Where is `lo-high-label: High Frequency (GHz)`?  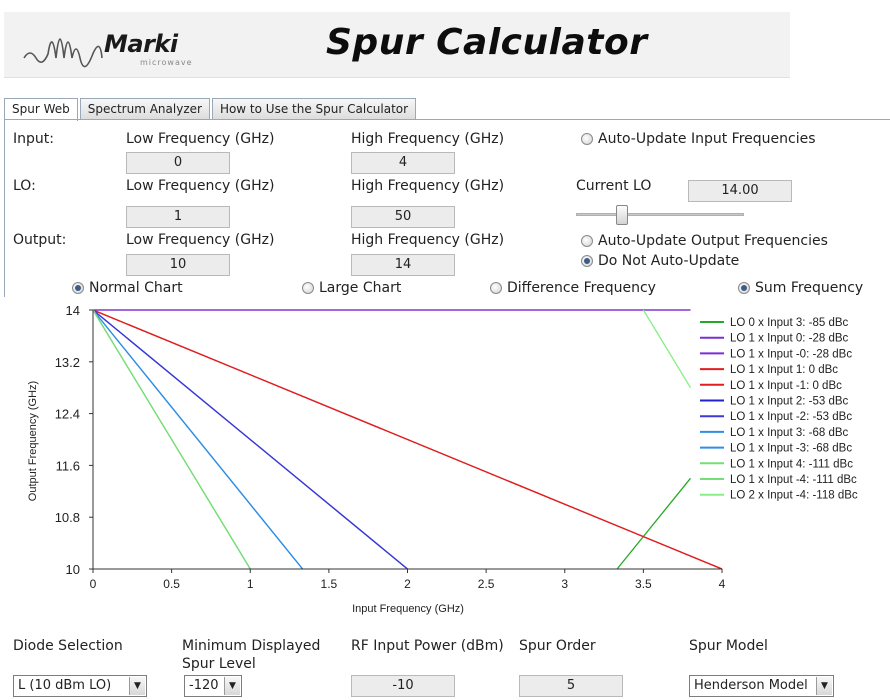 lo-high-label: High Frequency (GHz) is located at coordinates (428, 186).